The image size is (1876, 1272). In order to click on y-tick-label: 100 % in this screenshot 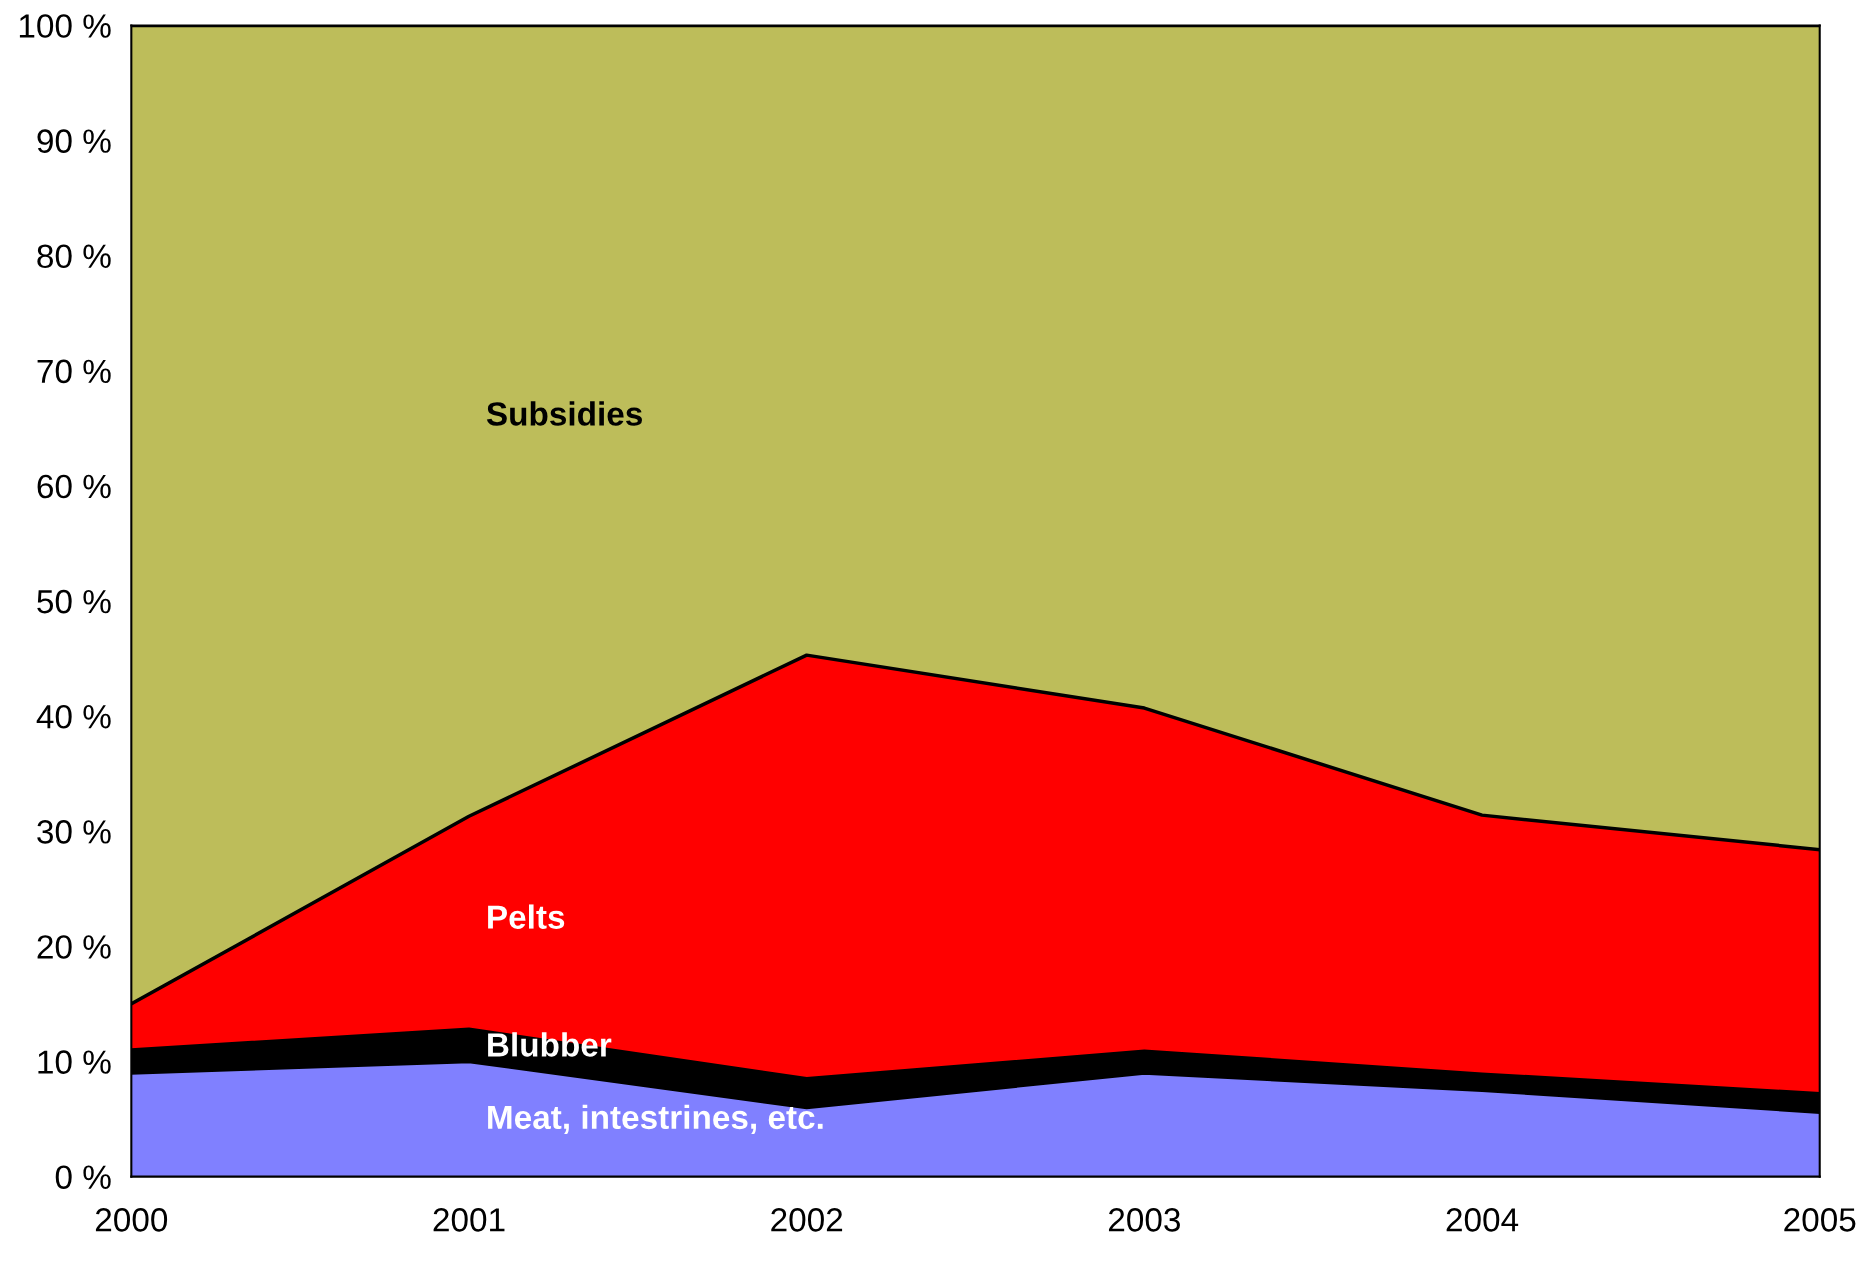, I will do `click(65, 26)`.